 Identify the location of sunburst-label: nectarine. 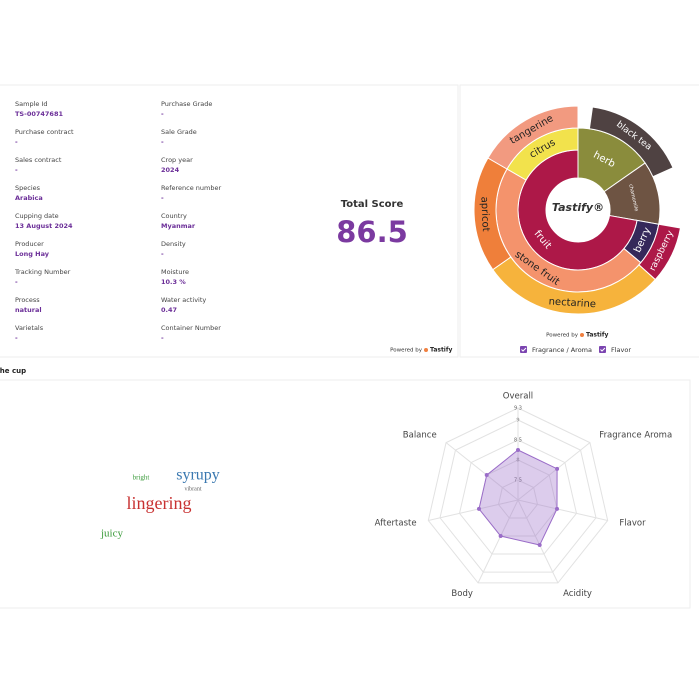
(572, 303).